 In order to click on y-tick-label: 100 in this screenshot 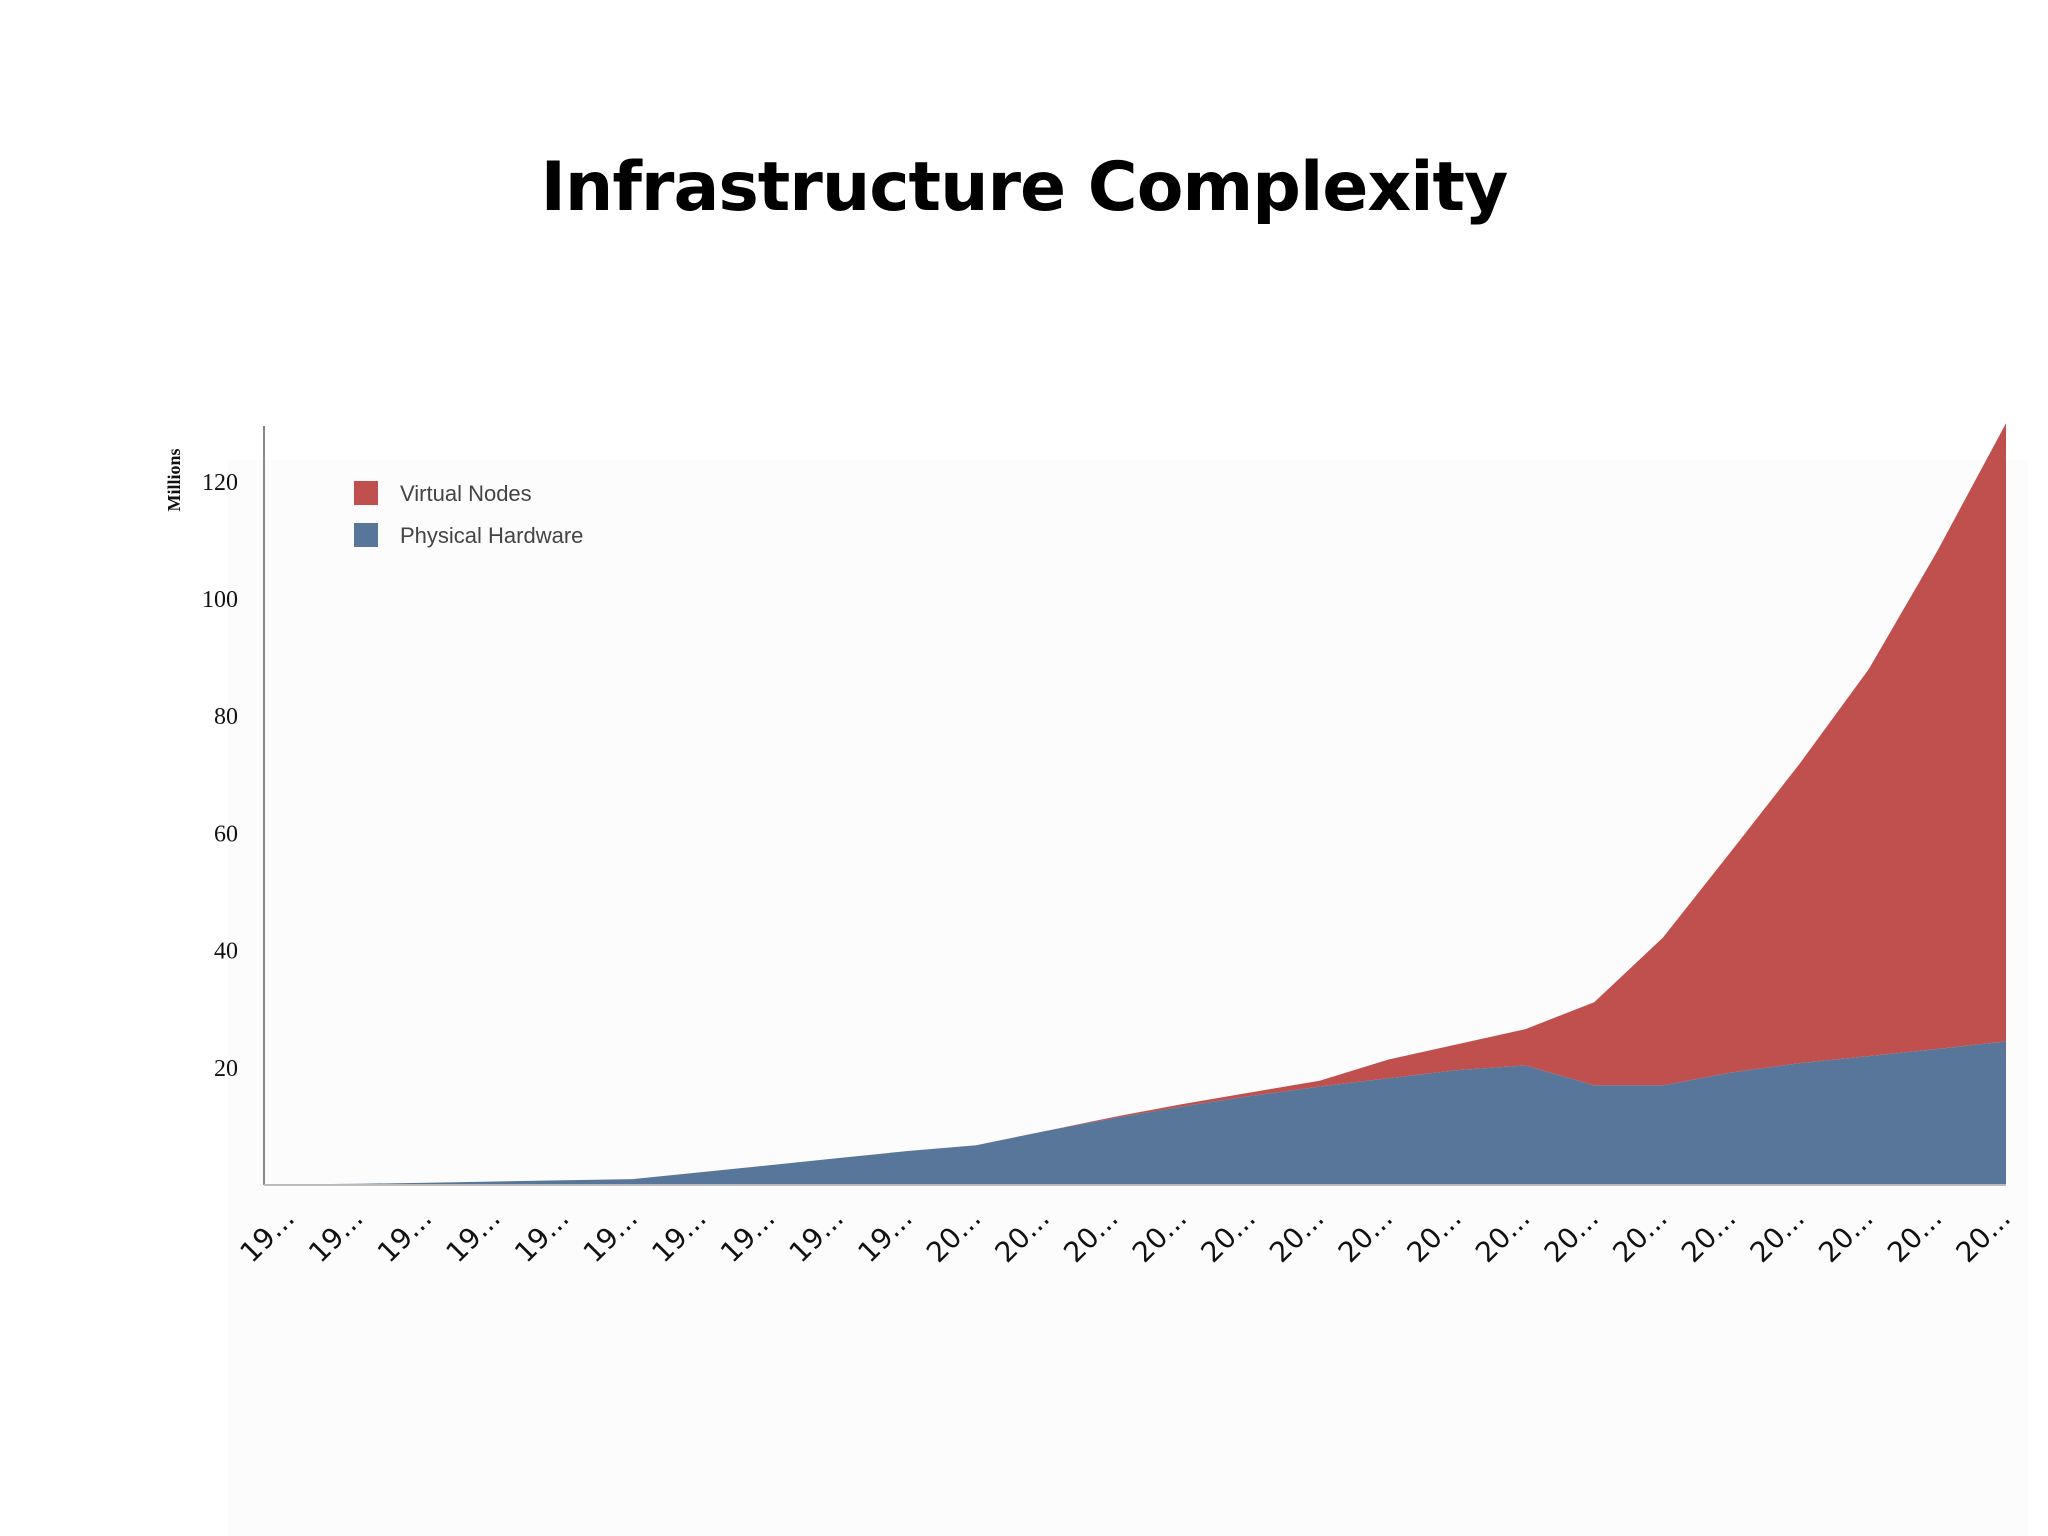, I will do `click(220, 600)`.